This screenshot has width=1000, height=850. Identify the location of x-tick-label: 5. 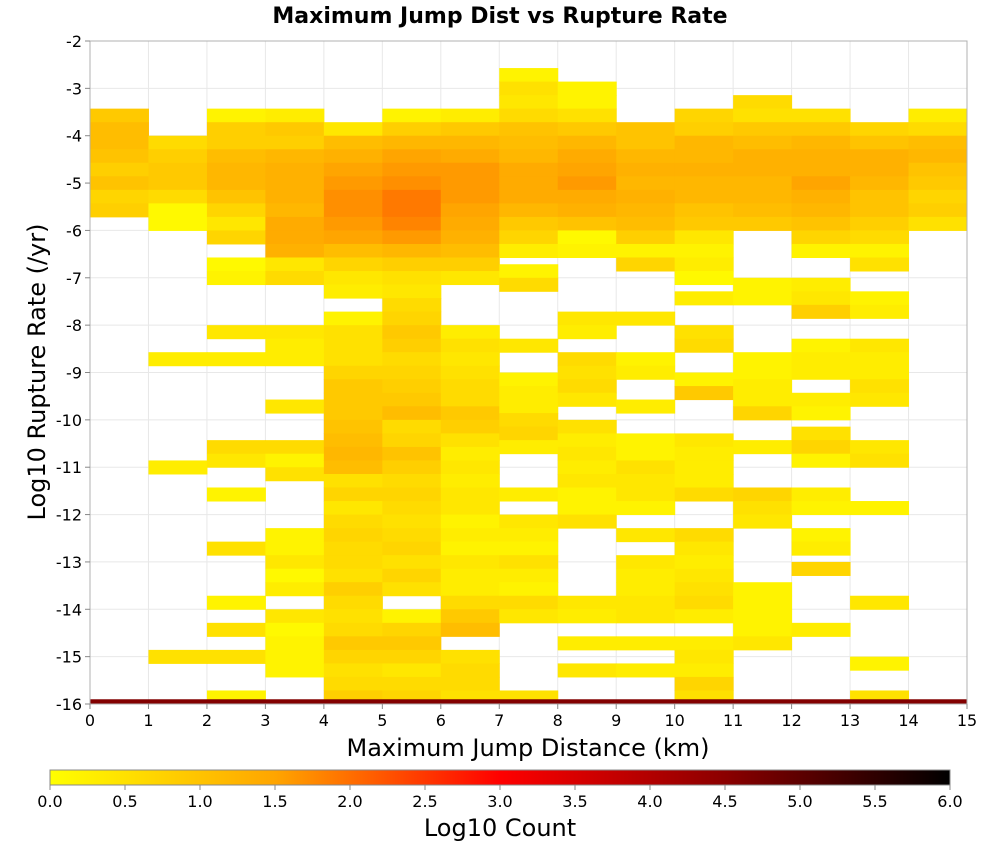
(382, 720).